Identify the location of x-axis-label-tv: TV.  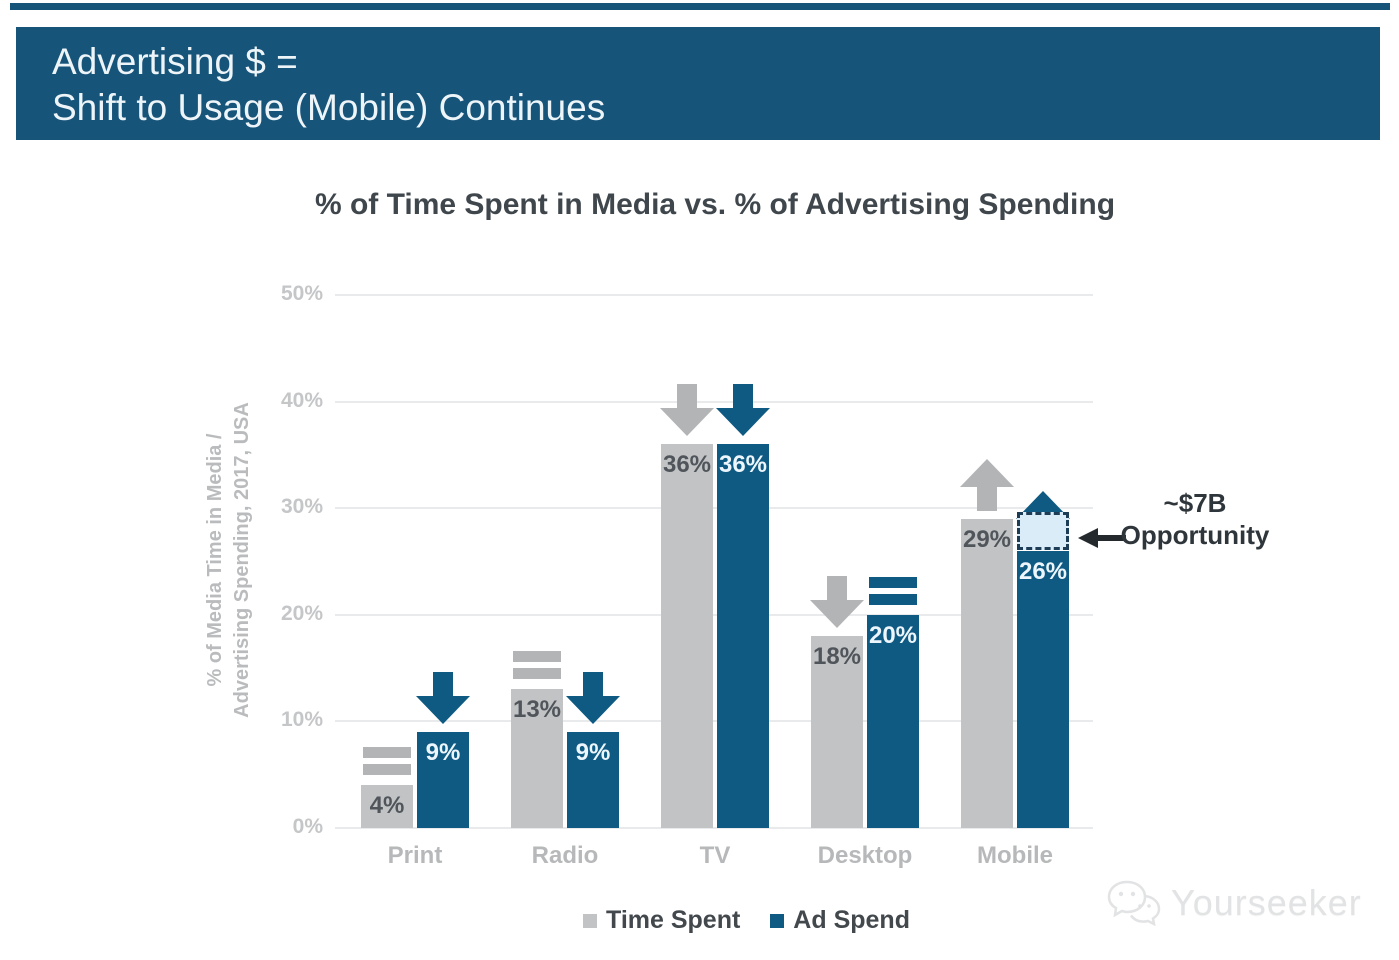
(715, 855).